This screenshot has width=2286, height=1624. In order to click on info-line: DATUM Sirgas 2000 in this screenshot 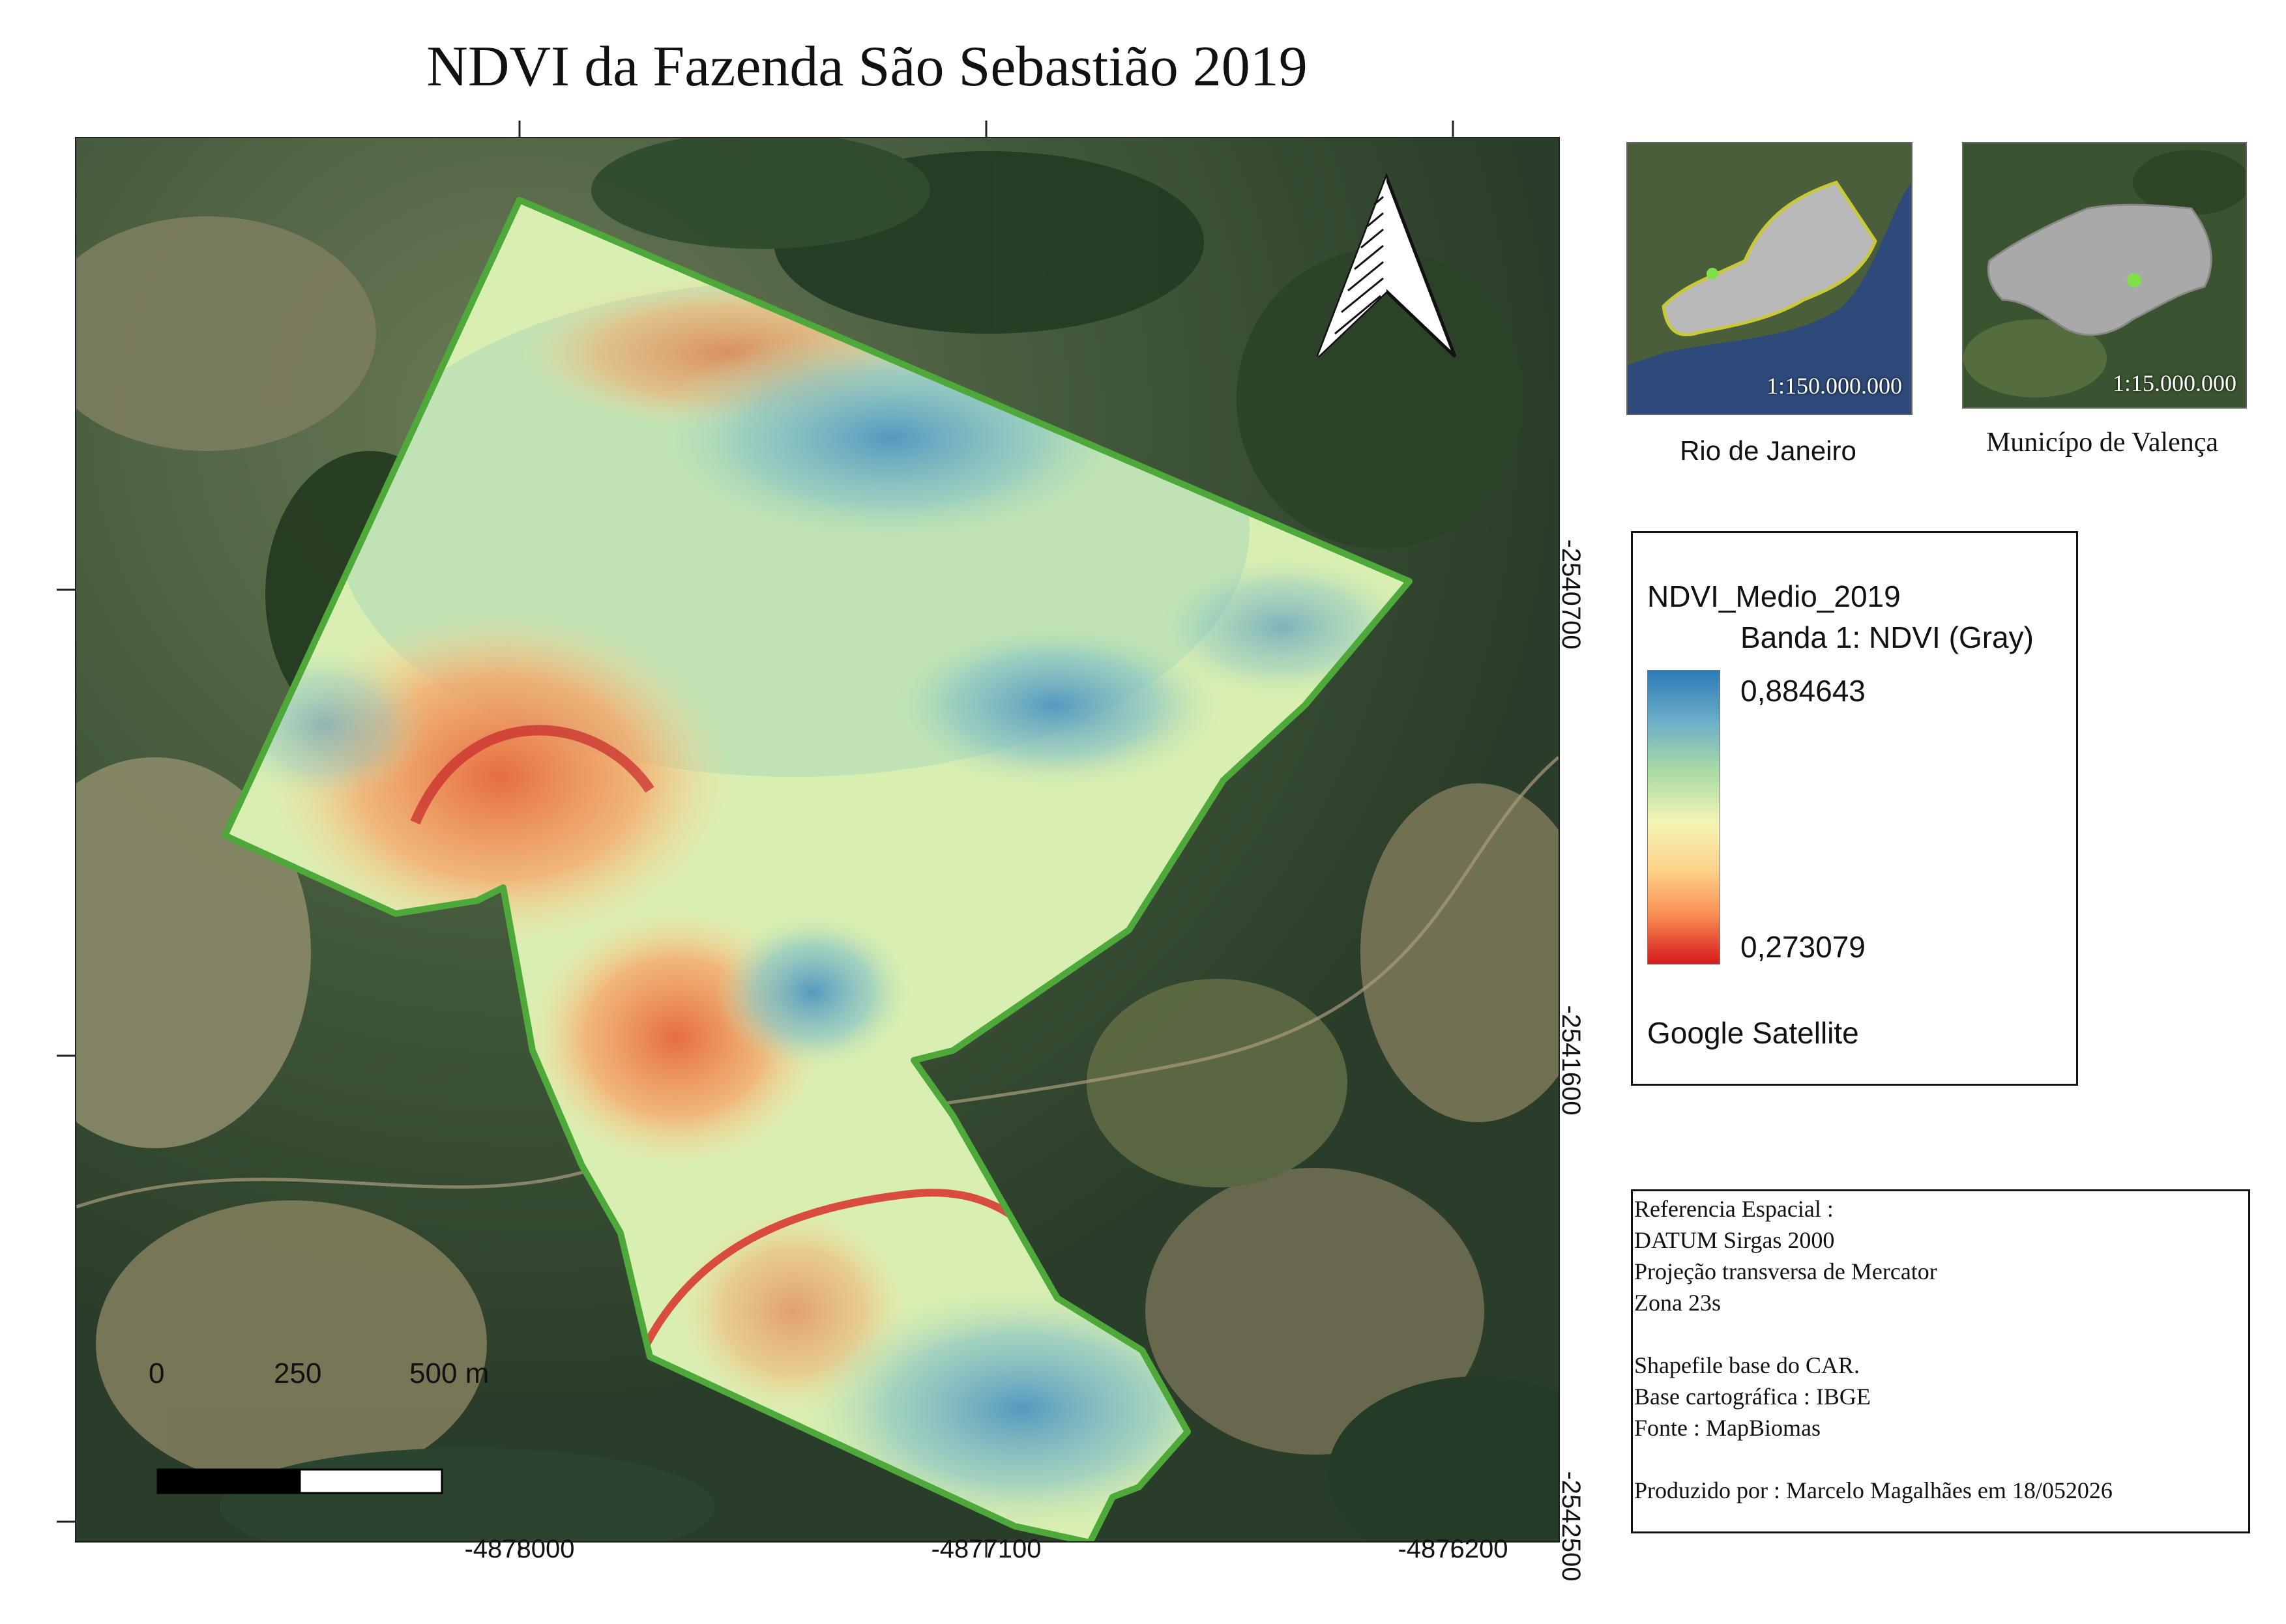, I will do `click(1734, 1240)`.